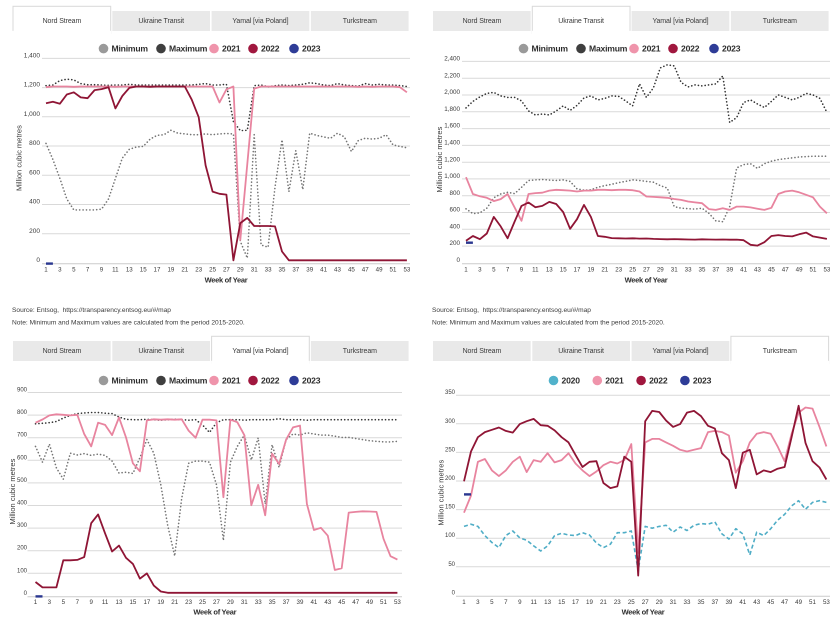 The width and height of the screenshot is (840, 629). What do you see at coordinates (450, 508) in the screenshot?
I see `svg-text: 150` at bounding box center [450, 508].